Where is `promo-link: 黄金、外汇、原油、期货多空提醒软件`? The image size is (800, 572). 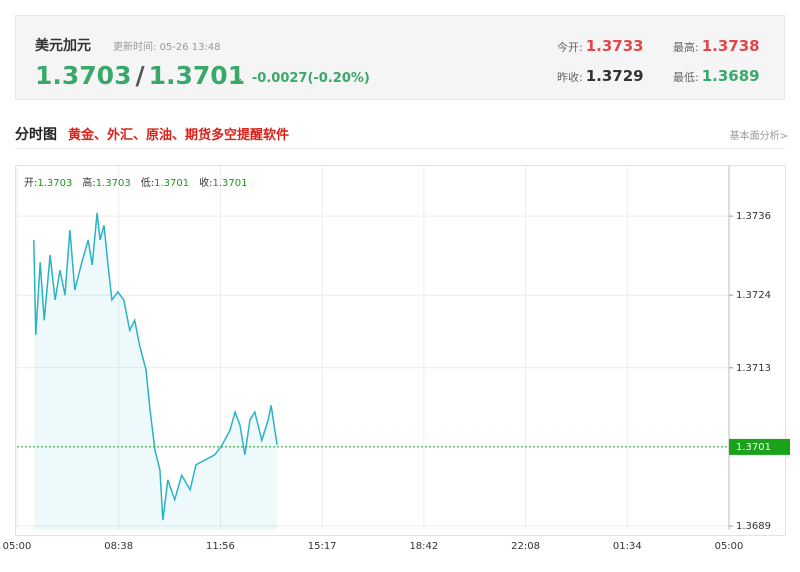
promo-link: 黄金、外汇、原油、期货多空提醒软件 is located at coordinates (179, 135).